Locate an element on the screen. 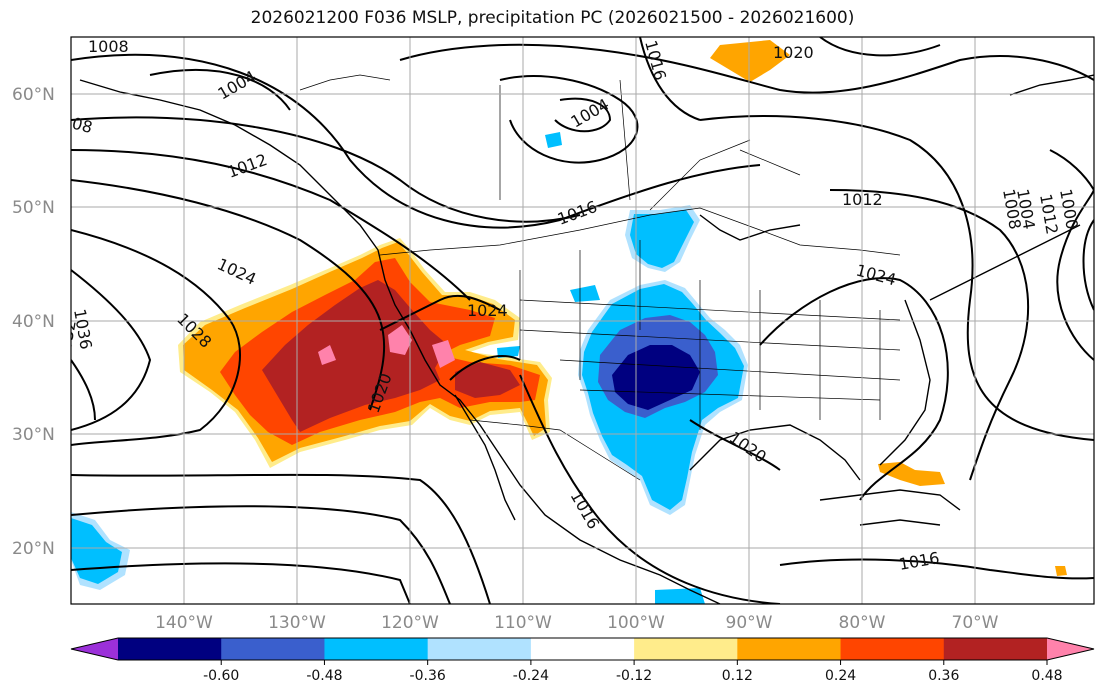 The width and height of the screenshot is (1105, 698). lon-label: 140°W is located at coordinates (184, 623).